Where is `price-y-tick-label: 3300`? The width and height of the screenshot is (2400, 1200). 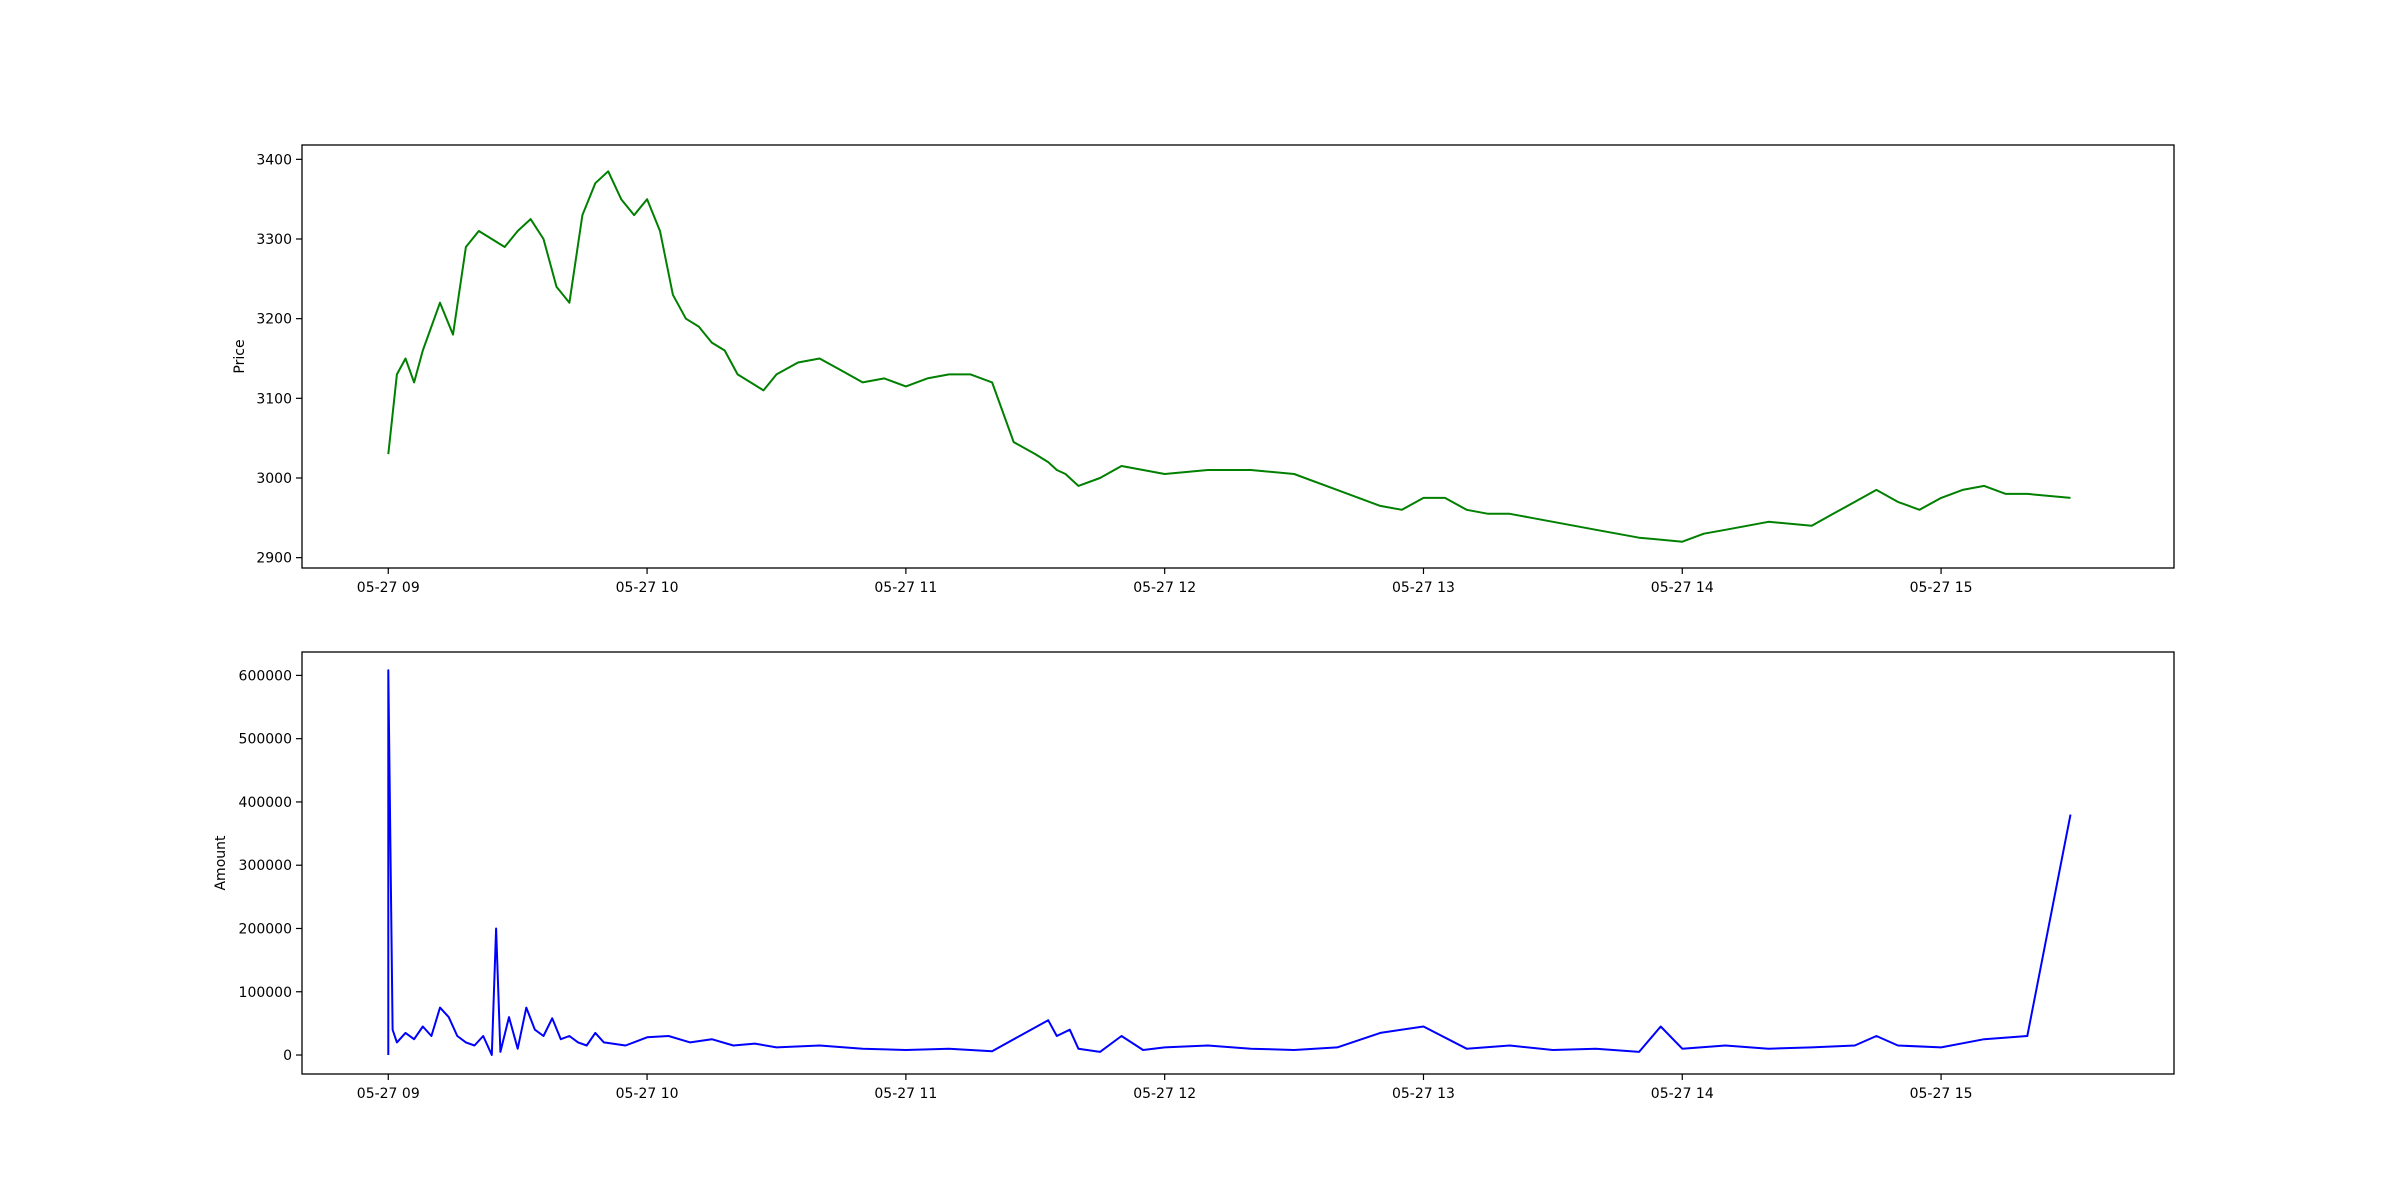
price-y-tick-label: 3300 is located at coordinates (274, 240).